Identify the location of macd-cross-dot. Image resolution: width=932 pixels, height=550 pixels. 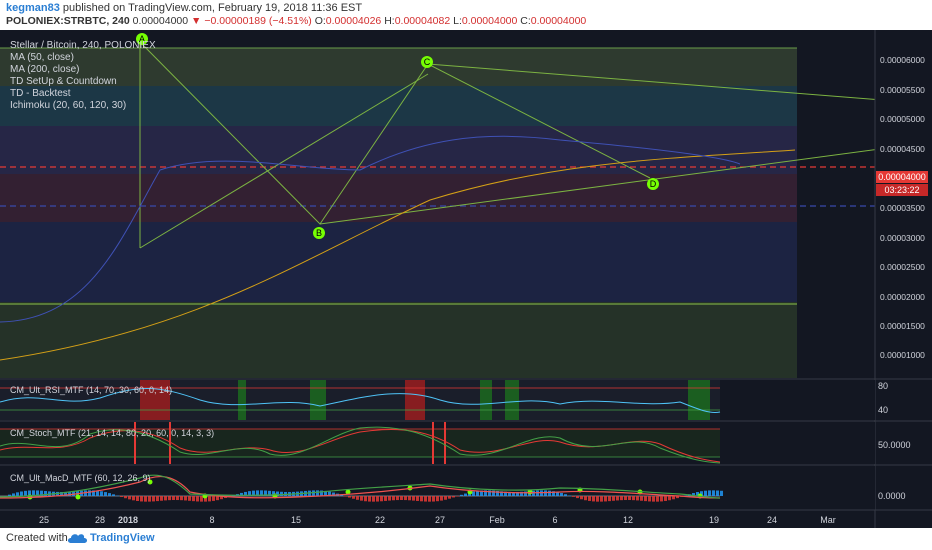
(78, 497).